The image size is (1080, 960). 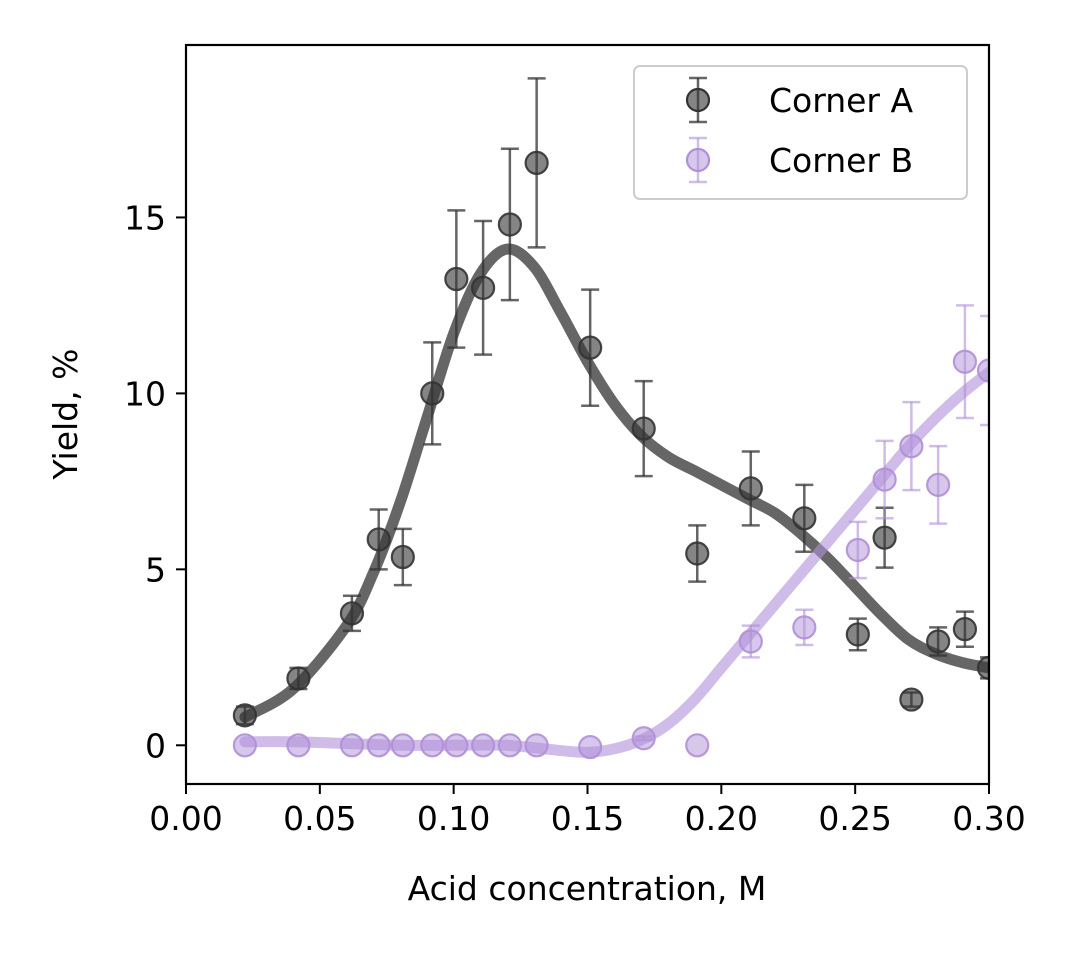 What do you see at coordinates (841, 160) in the screenshot?
I see `legend-label-corner-b: Corner B` at bounding box center [841, 160].